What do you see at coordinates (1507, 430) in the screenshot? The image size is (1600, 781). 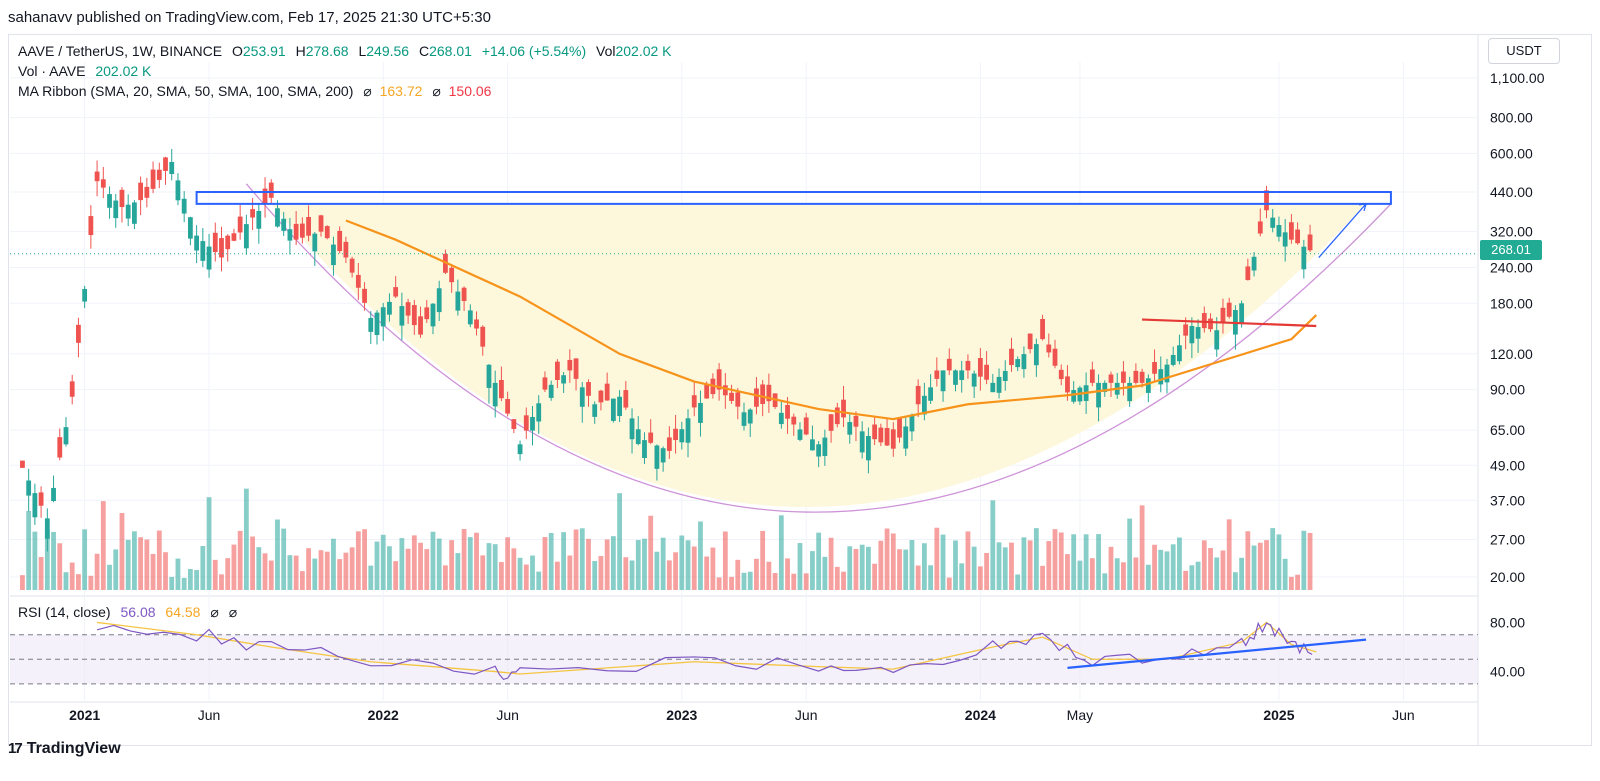 I see `y-tick-label: 65.00` at bounding box center [1507, 430].